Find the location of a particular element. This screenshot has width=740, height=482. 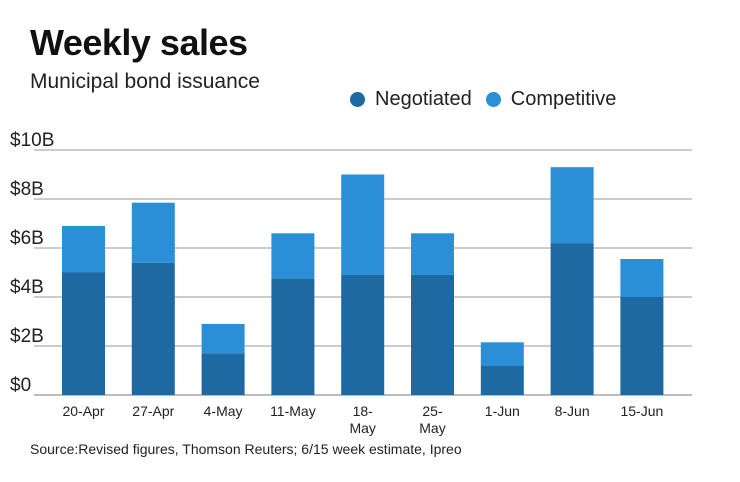

x-tick-label: 25- is located at coordinates (432, 411).